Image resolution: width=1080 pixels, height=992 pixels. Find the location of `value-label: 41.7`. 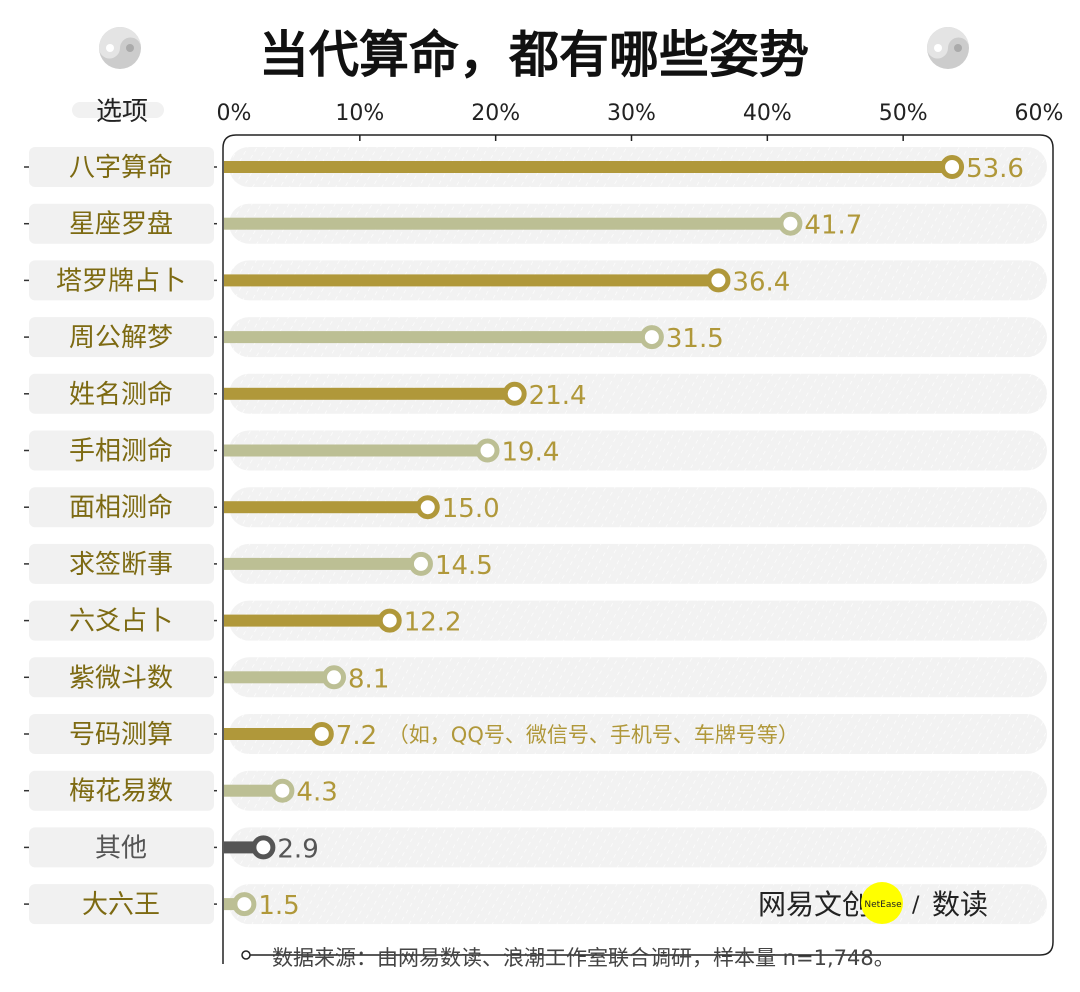

value-label: 41.7 is located at coordinates (833, 226).